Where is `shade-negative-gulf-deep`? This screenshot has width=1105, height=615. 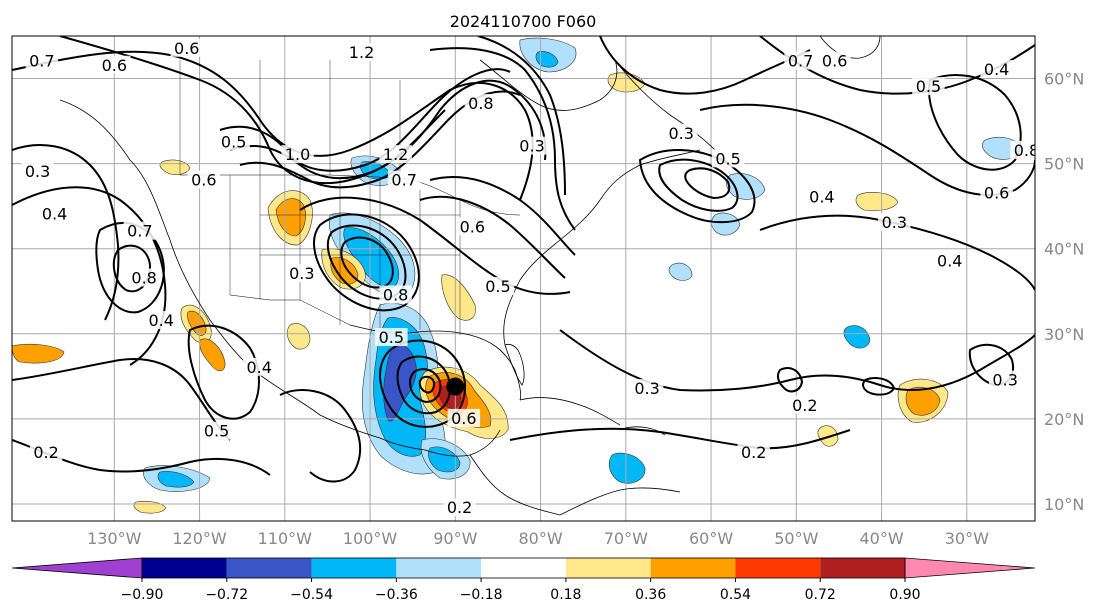 shade-negative-gulf-deep is located at coordinates (400, 383).